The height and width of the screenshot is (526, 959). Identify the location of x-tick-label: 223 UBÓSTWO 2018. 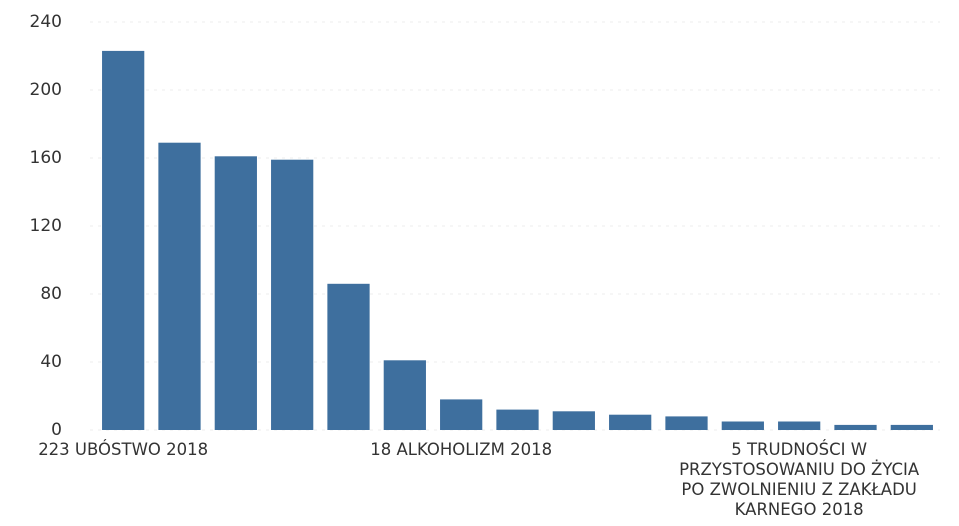
(123, 449).